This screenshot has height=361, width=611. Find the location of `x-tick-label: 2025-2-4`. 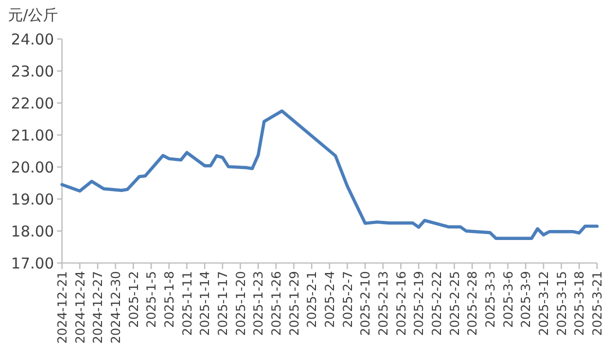

x-tick-label: 2025-2-4 is located at coordinates (329, 299).